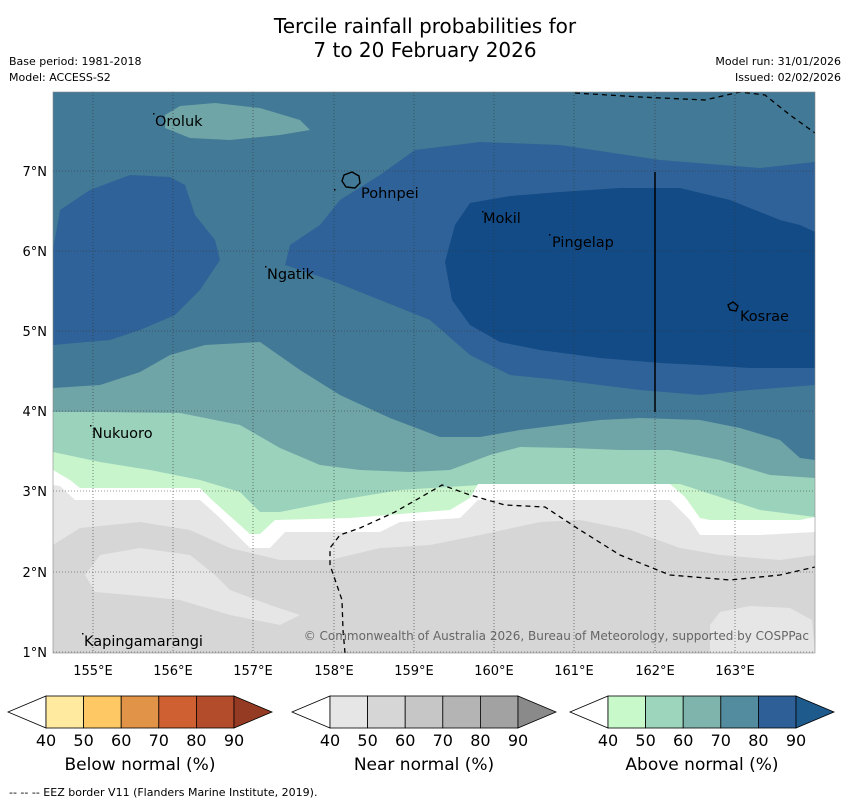 This screenshot has height=804, width=850. Describe the element at coordinates (414, 671) in the screenshot. I see `x-tick-label: 159°E` at that location.